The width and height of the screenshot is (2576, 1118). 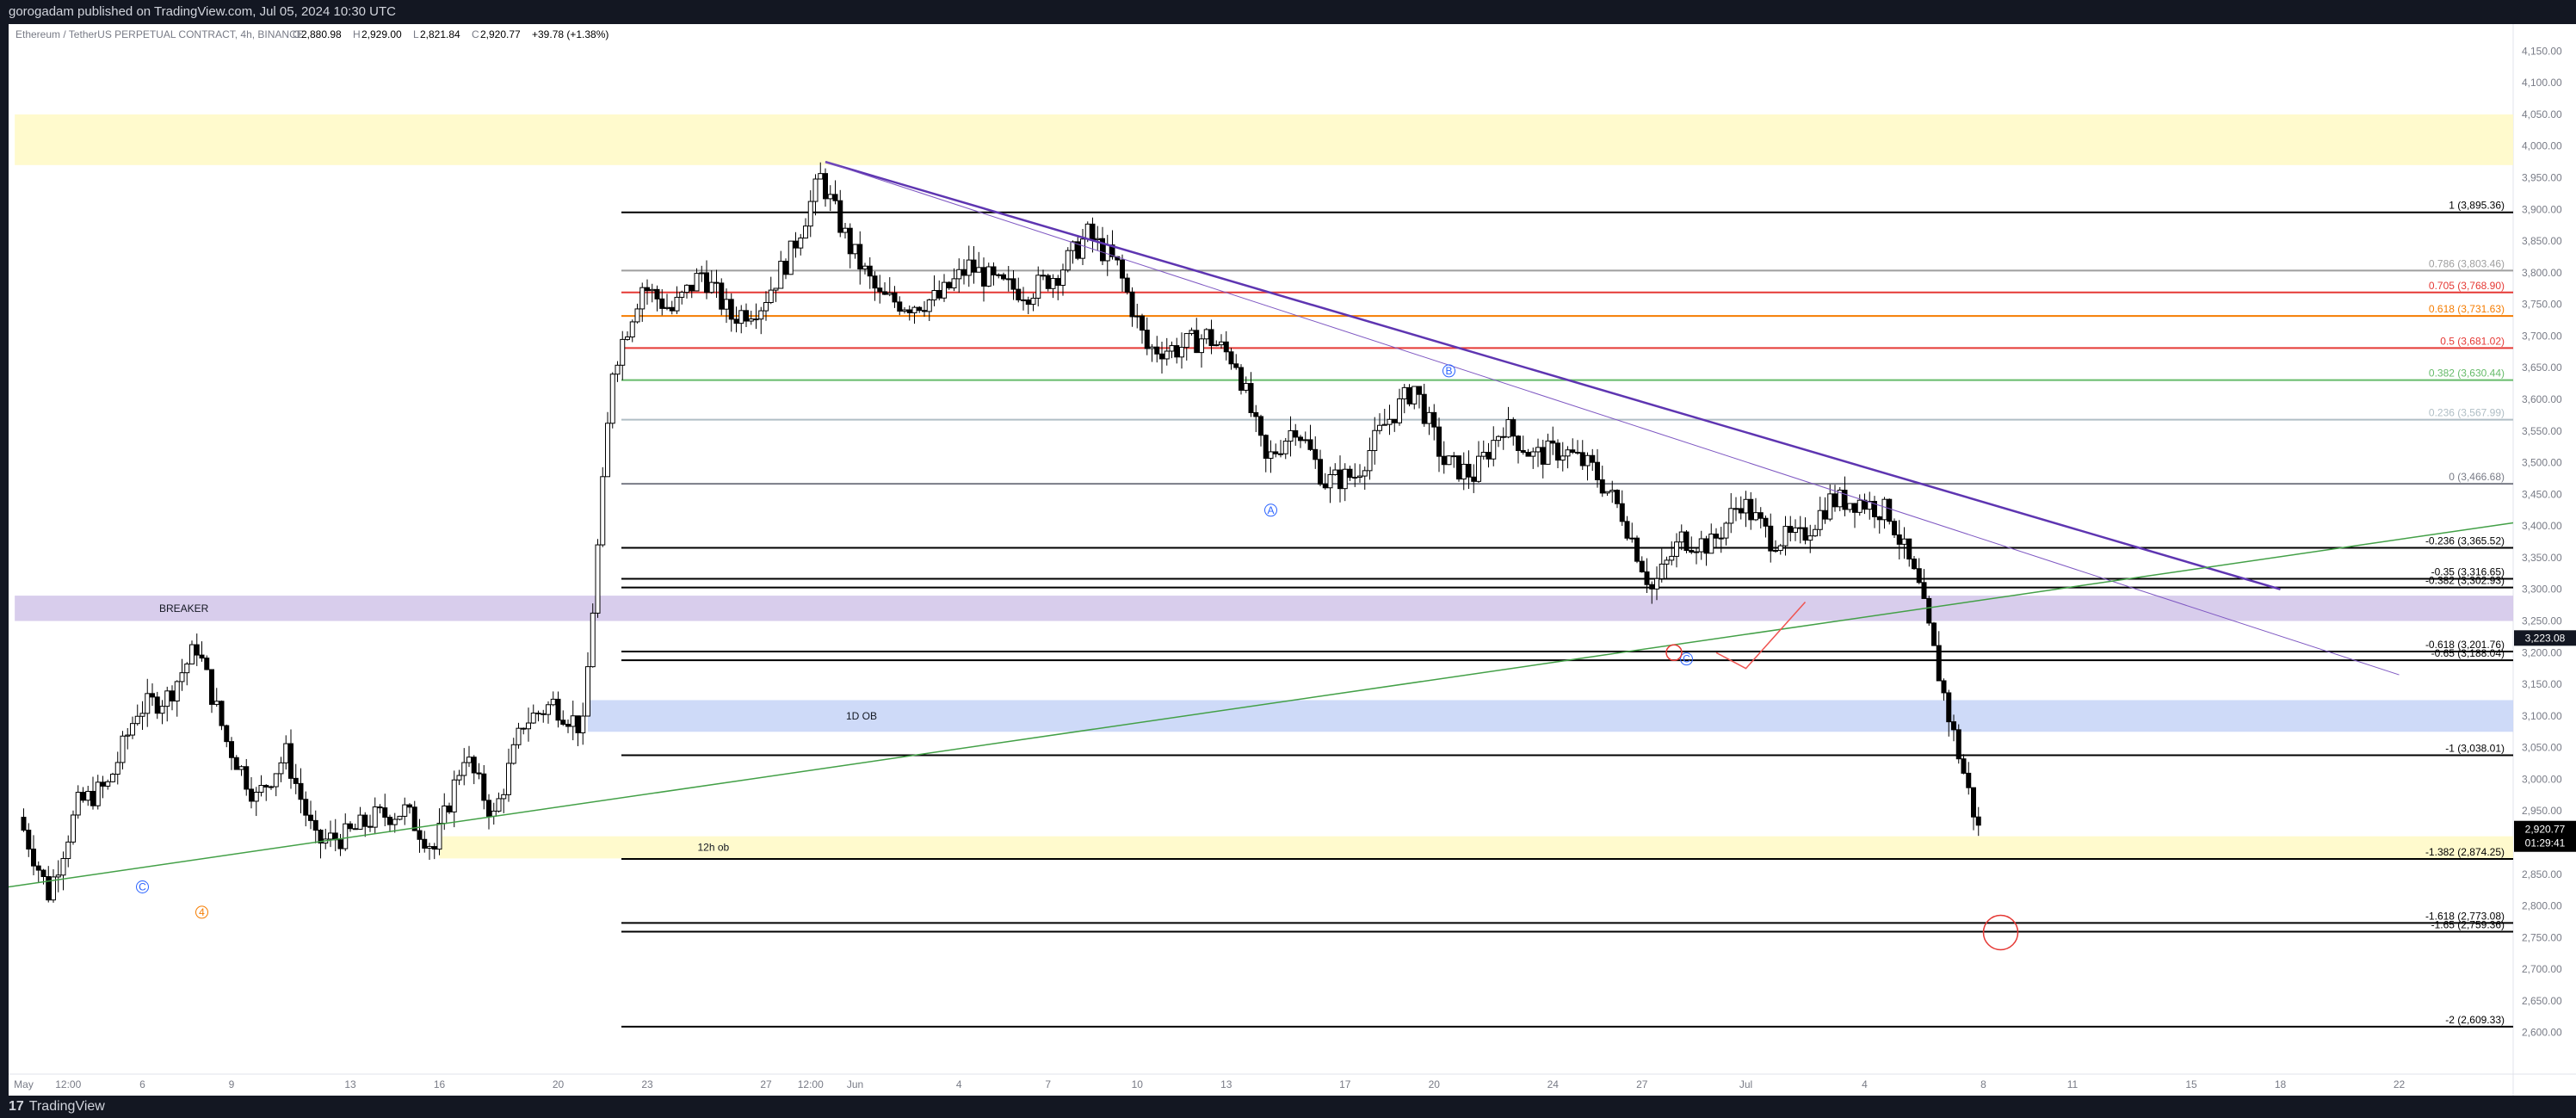 What do you see at coordinates (321, 34) in the screenshot?
I see `ohlc-open: 2,880.98` at bounding box center [321, 34].